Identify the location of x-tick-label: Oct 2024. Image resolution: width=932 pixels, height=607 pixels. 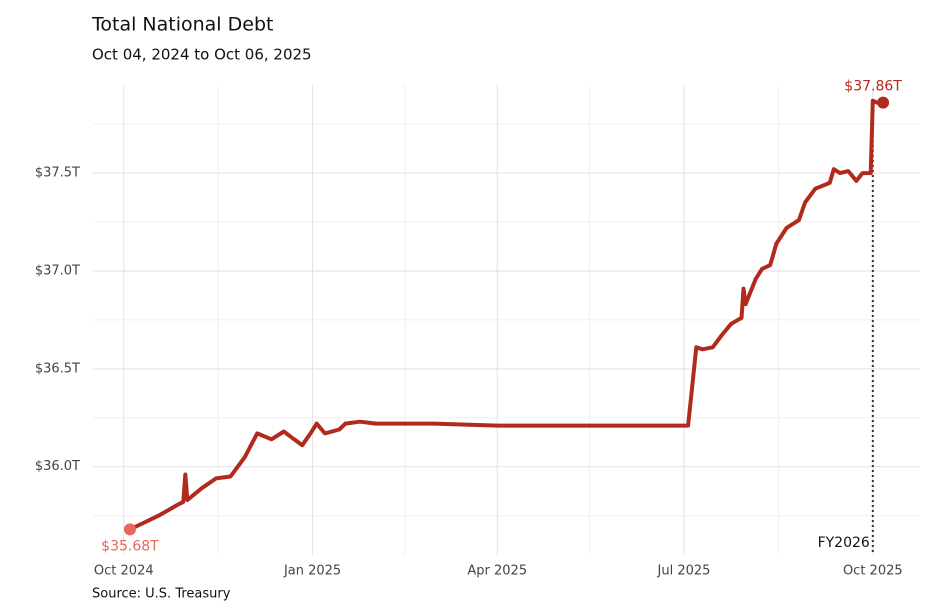
(124, 571).